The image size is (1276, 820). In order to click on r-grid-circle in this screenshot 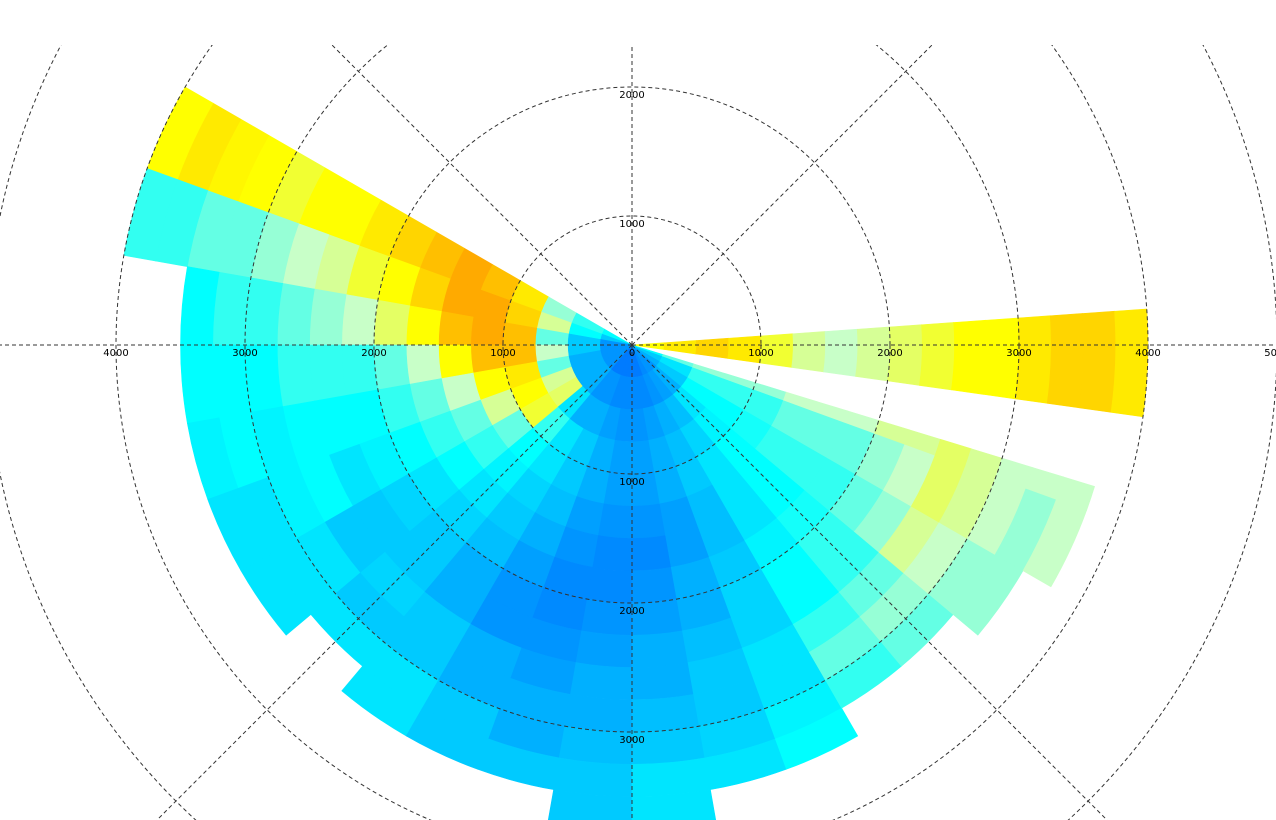, I will do `click(632, 345)`.